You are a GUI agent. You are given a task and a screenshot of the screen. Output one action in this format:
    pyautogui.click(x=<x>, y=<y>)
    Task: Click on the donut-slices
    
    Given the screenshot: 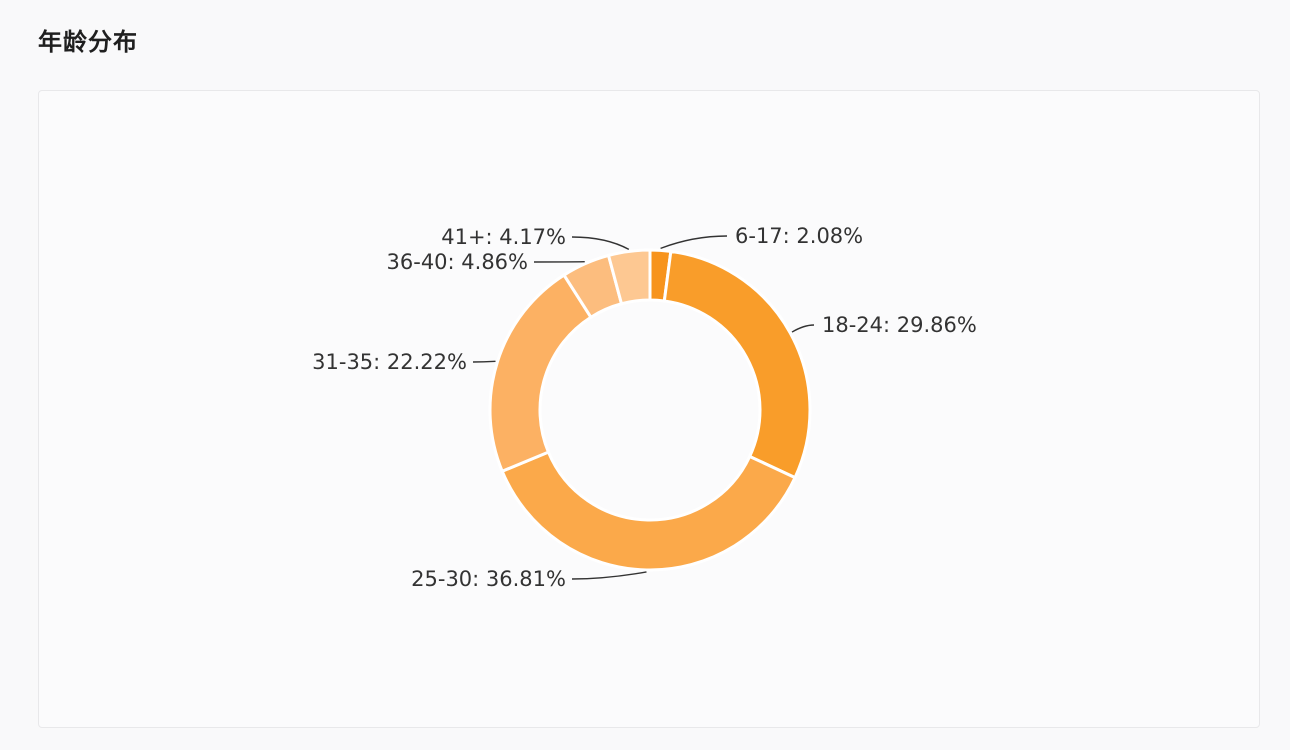 What is the action you would take?
    pyautogui.click(x=650, y=410)
    